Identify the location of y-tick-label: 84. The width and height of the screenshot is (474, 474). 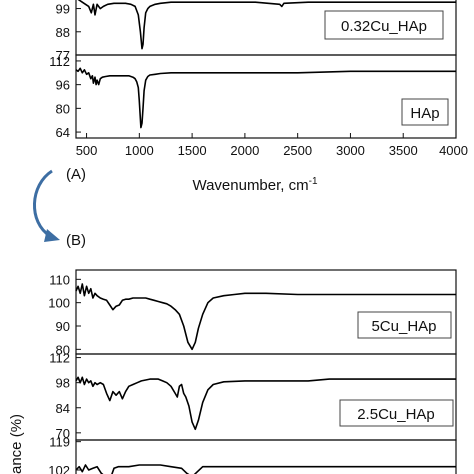
(63, 408).